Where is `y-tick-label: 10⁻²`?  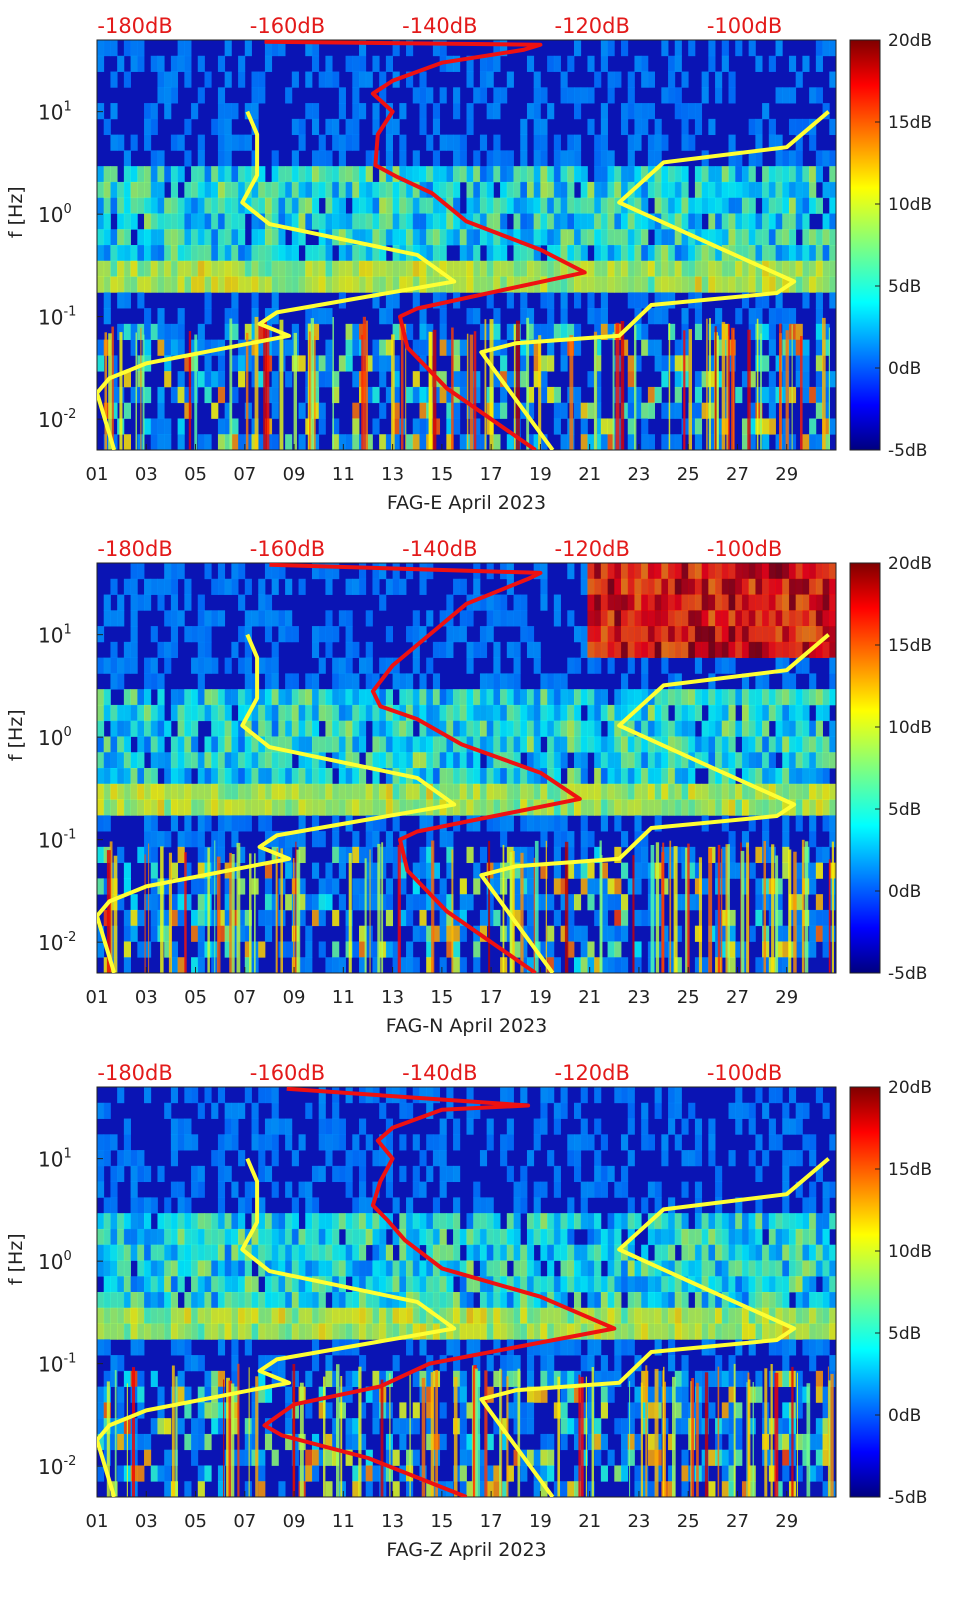
y-tick-label: 10⁻² is located at coordinates (57, 419).